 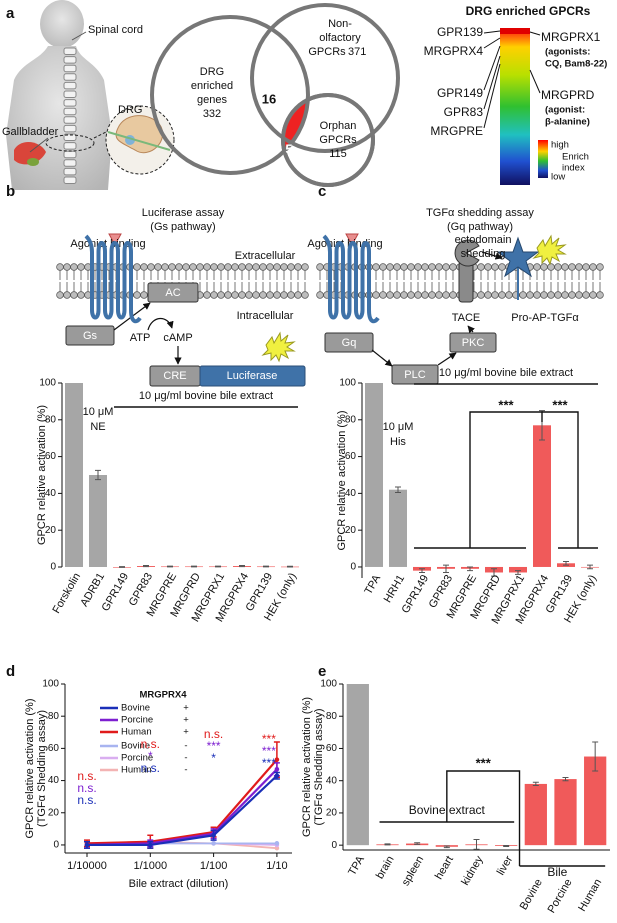 What do you see at coordinates (480, 227) in the screenshot?
I see `diagram-title: (Gq pathway)` at bounding box center [480, 227].